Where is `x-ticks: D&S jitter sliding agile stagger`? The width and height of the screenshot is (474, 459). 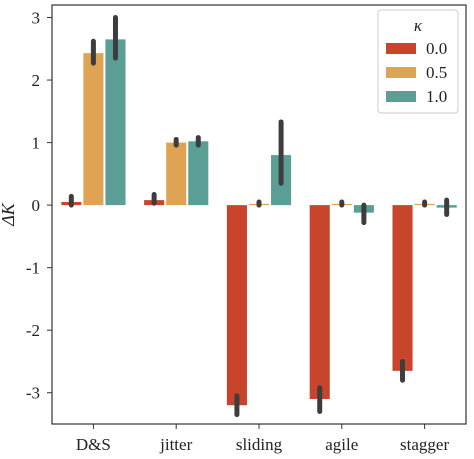
x-ticks: D&S jitter sliding agile stagger is located at coordinates (262, 439).